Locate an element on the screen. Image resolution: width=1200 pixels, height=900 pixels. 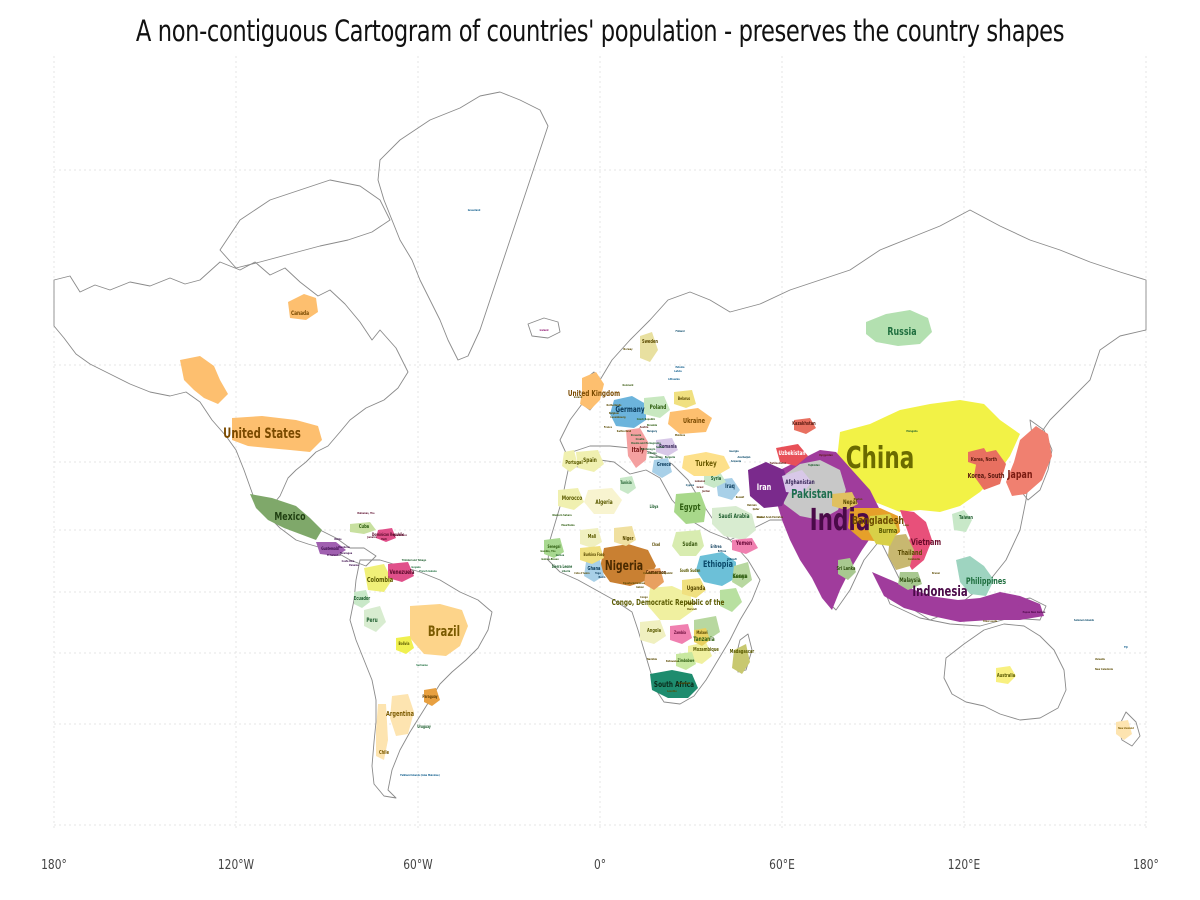
country-shape-iran is located at coordinates (769, 485).